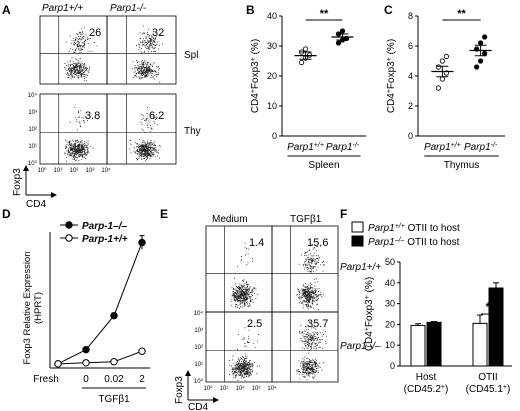 This screenshot has height=411, width=520. Describe the element at coordinates (414, 243) in the screenshot. I see `legend-label: Parp1–/– OTII to host` at that location.